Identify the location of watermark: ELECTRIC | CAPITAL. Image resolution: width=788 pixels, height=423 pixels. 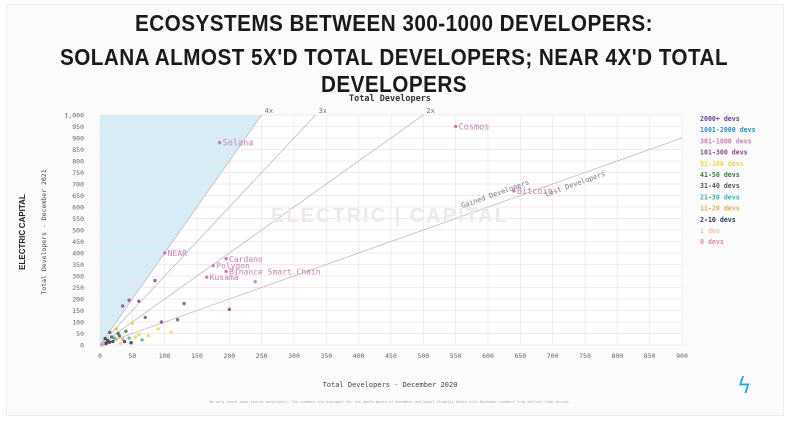
(390, 216).